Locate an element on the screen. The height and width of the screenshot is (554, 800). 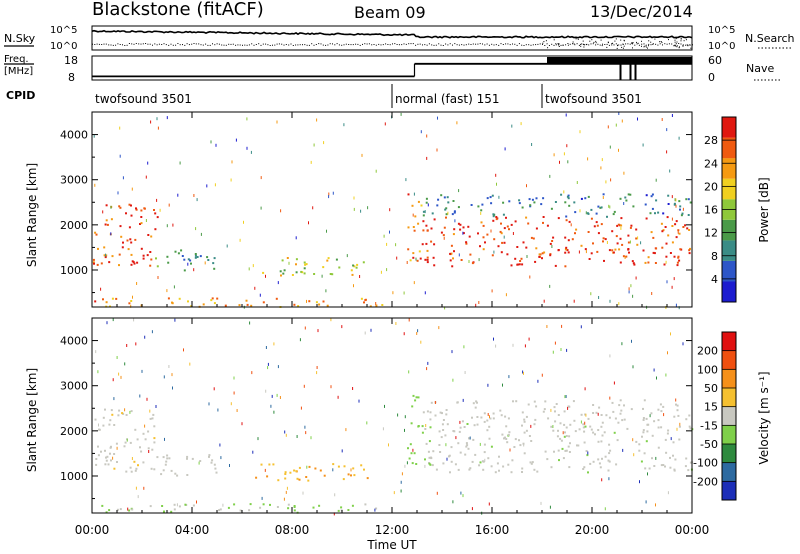
x-tick-label: 12:00 is located at coordinates (392, 530).